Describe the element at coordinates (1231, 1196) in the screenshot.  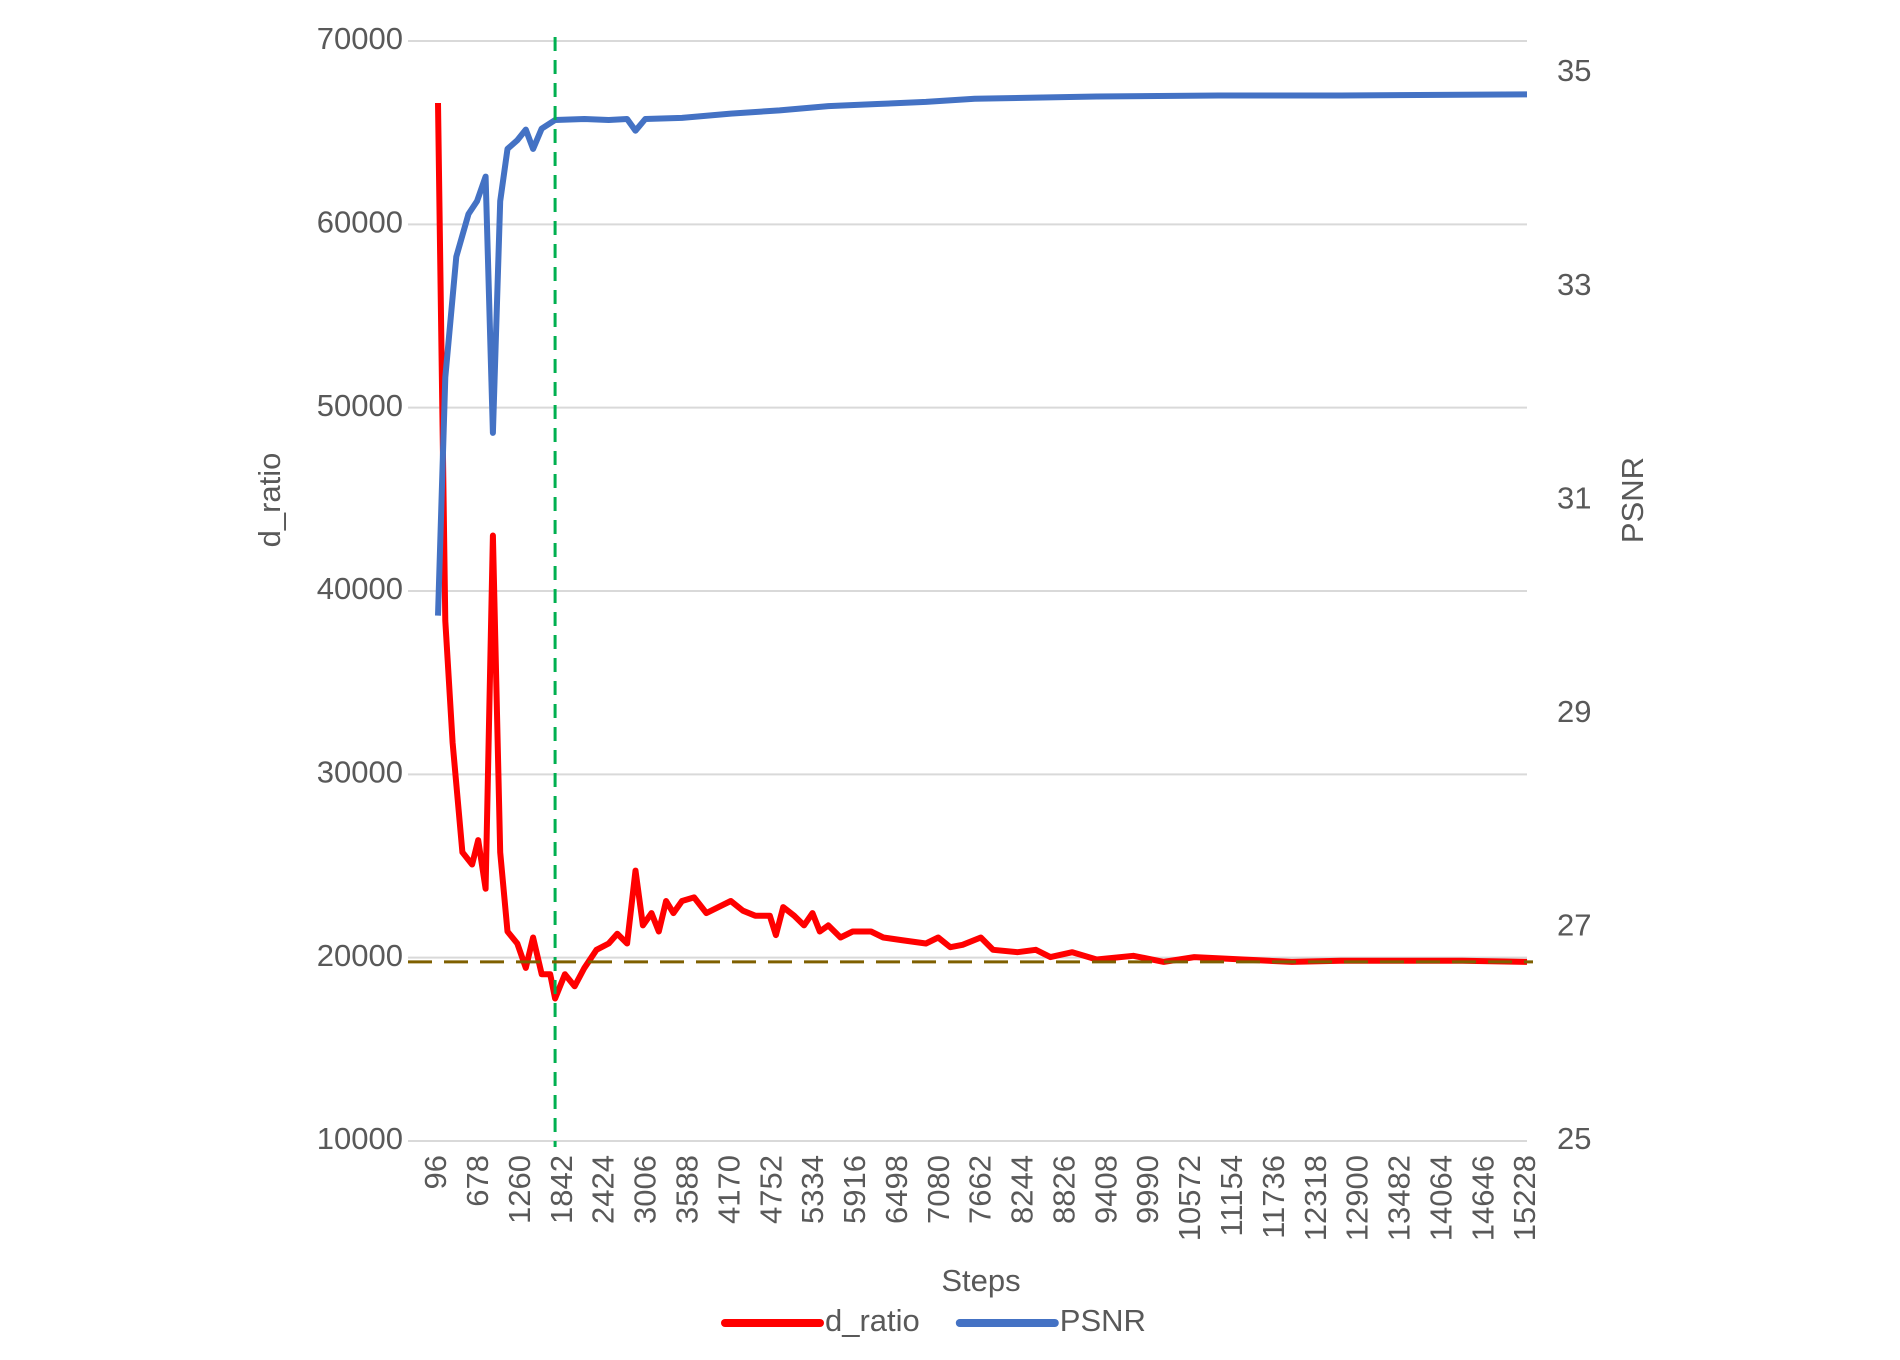
I see `x-tick-label: 11154` at that location.